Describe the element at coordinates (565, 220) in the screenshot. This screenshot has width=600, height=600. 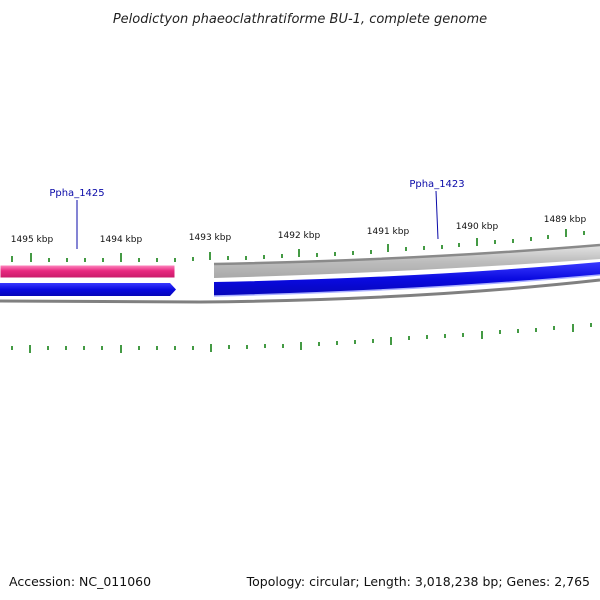
I see `tick-label-1489: 1489 kbp` at that location.